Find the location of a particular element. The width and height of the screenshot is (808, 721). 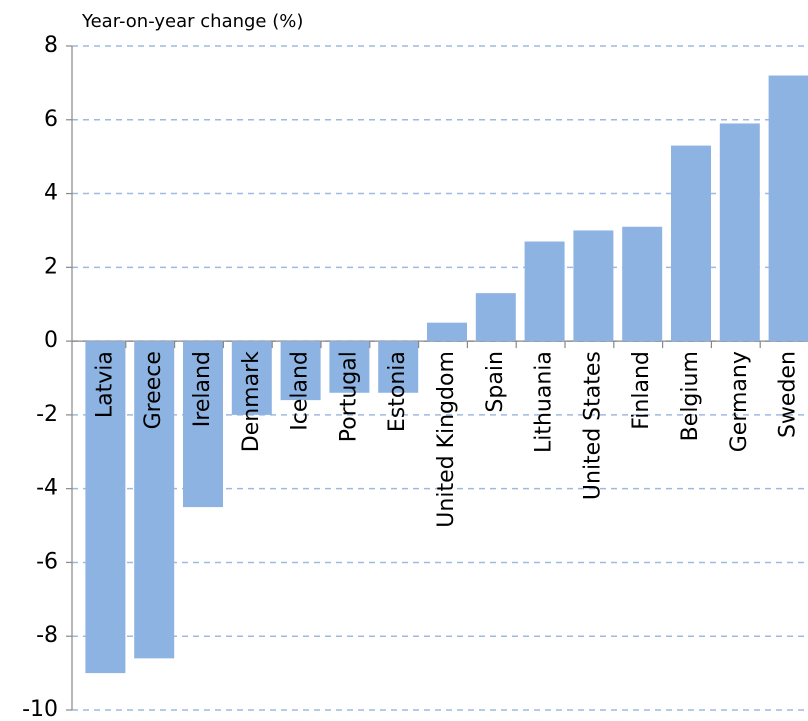

x-tick-label: Germany is located at coordinates (739, 401).